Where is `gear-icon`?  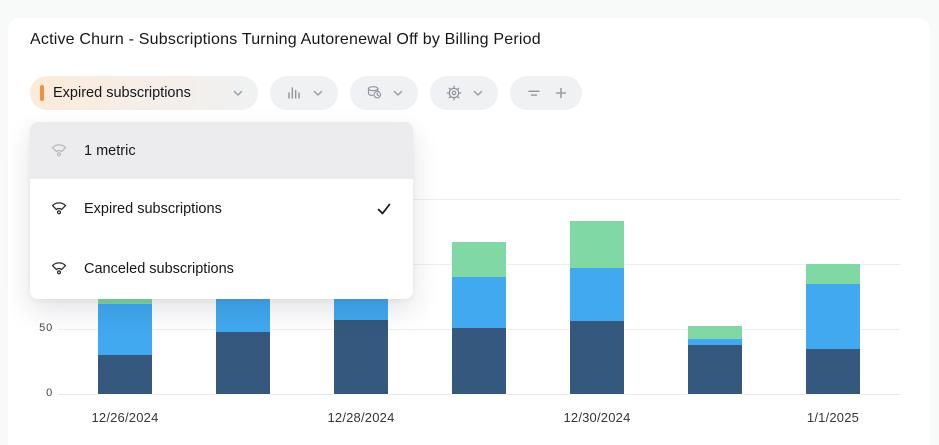
gear-icon is located at coordinates (454, 93).